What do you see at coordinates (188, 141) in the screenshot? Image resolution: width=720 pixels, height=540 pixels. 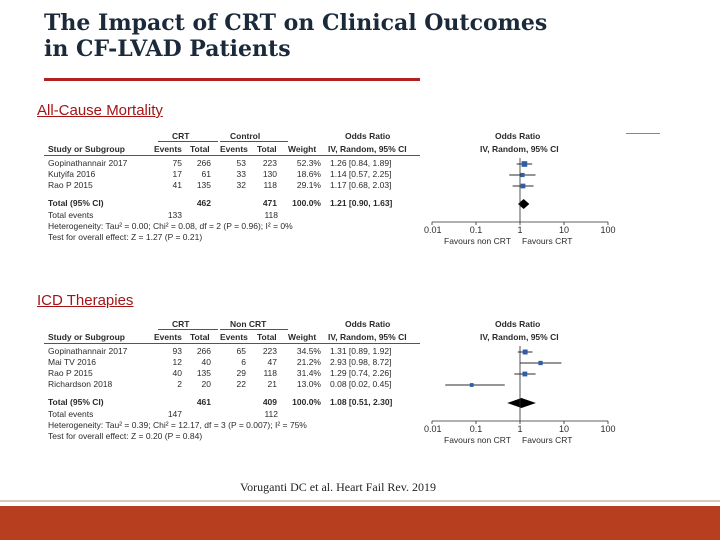 I see `header-underline-crt` at bounding box center [188, 141].